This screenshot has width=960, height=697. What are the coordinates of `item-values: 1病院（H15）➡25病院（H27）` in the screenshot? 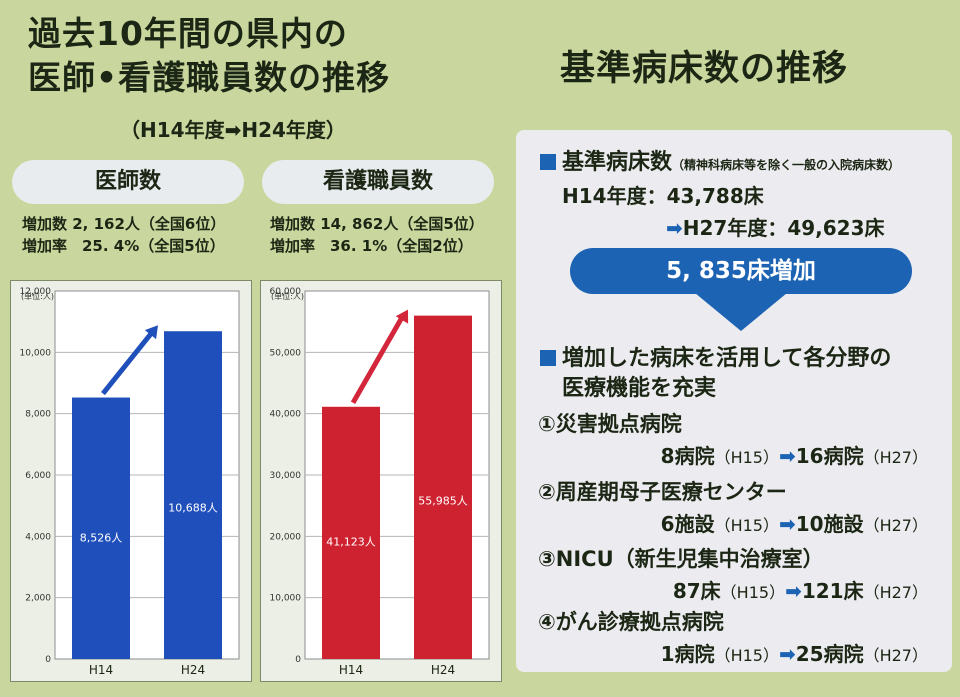 It's located at (744, 652).